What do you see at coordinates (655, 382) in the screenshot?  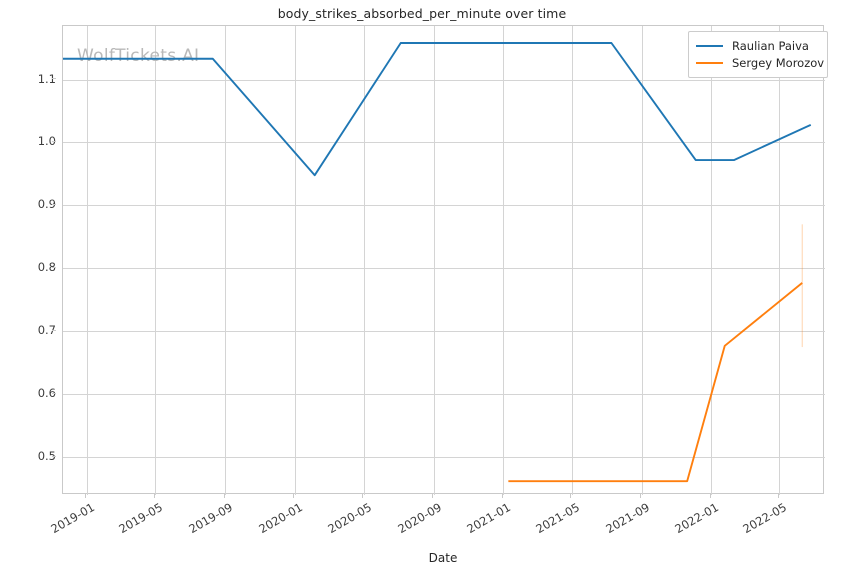 I see `data-line-sergey-morozov` at bounding box center [655, 382].